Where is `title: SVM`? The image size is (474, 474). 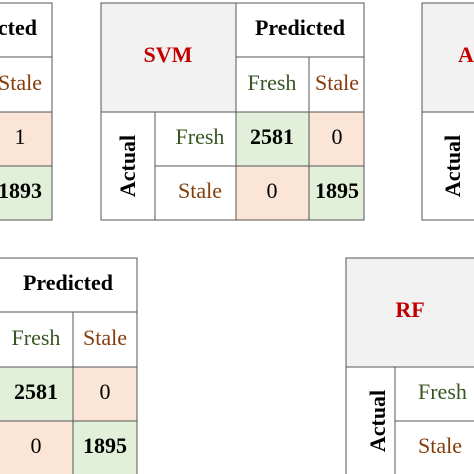
title: SVM is located at coordinates (168, 54).